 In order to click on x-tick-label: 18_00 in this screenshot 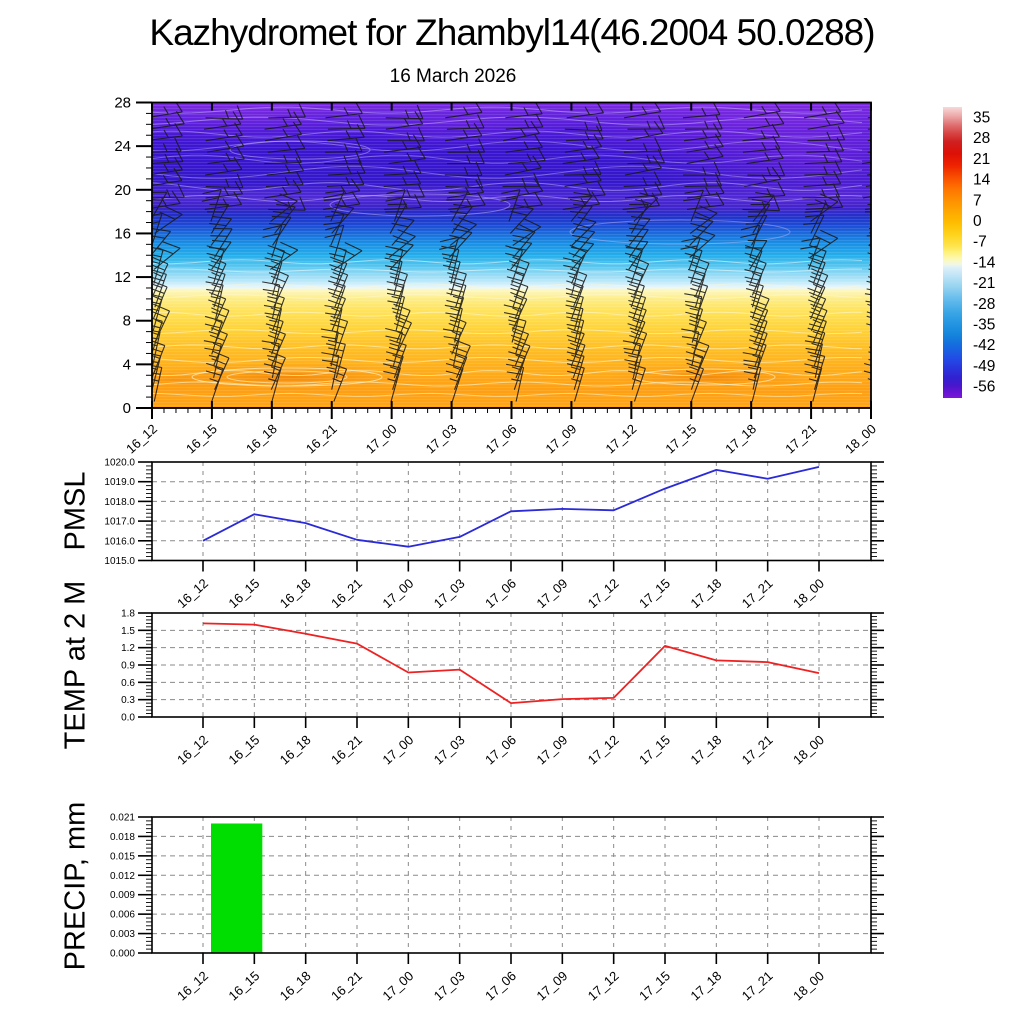, I will do `click(808, 985)`.